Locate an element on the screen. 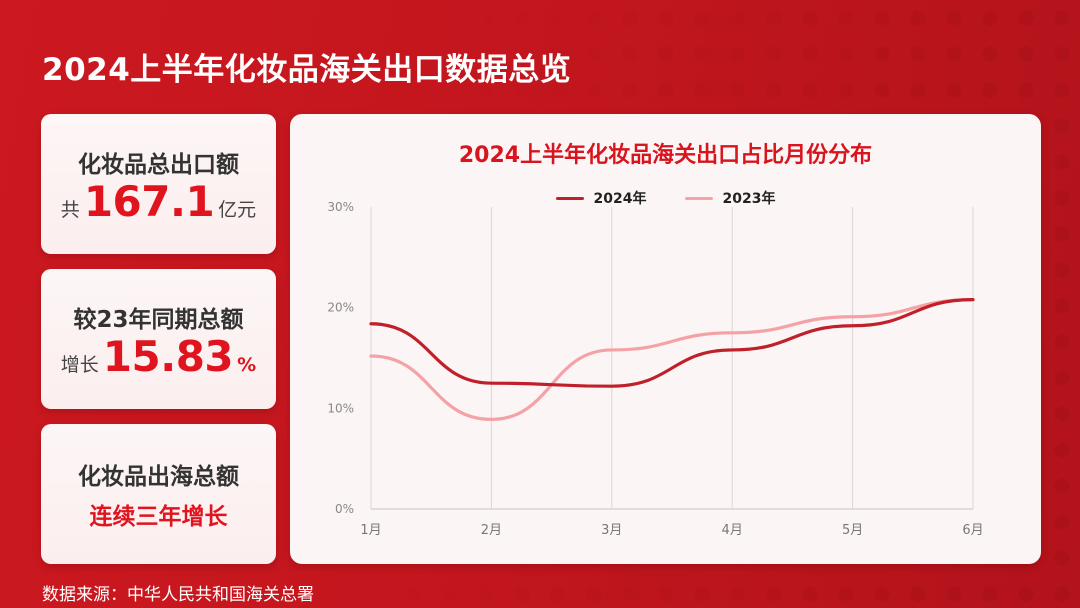  card-value: 15.83 is located at coordinates (168, 356).